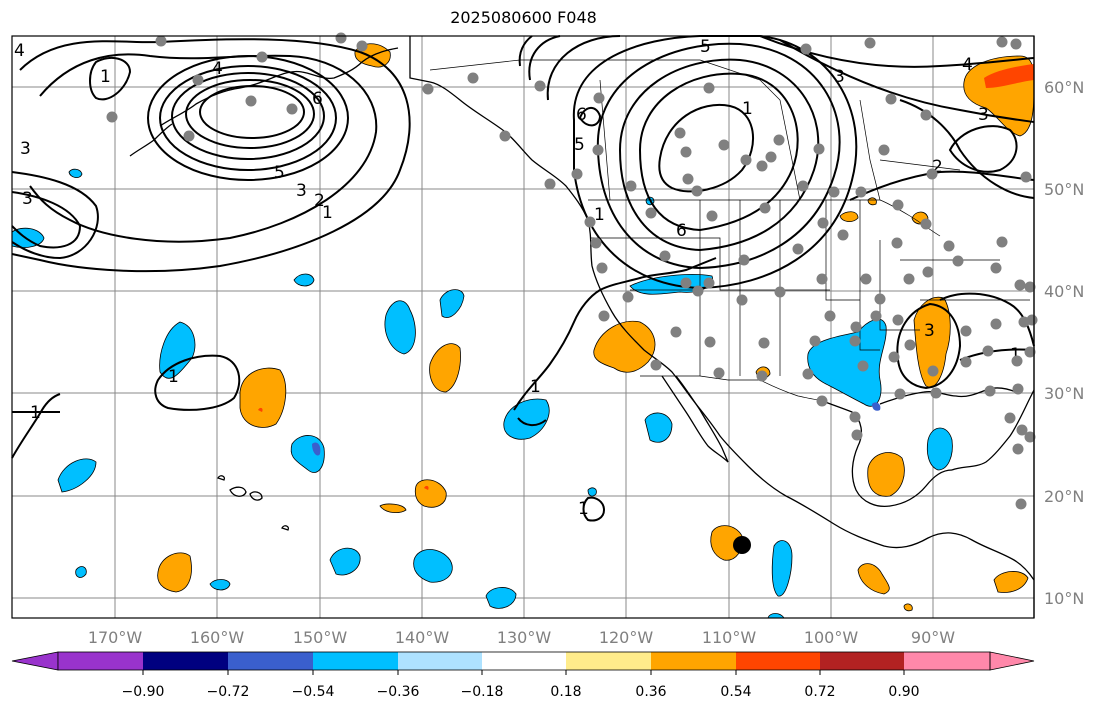  I want to click on lon-label: 100°W, so click(831, 637).